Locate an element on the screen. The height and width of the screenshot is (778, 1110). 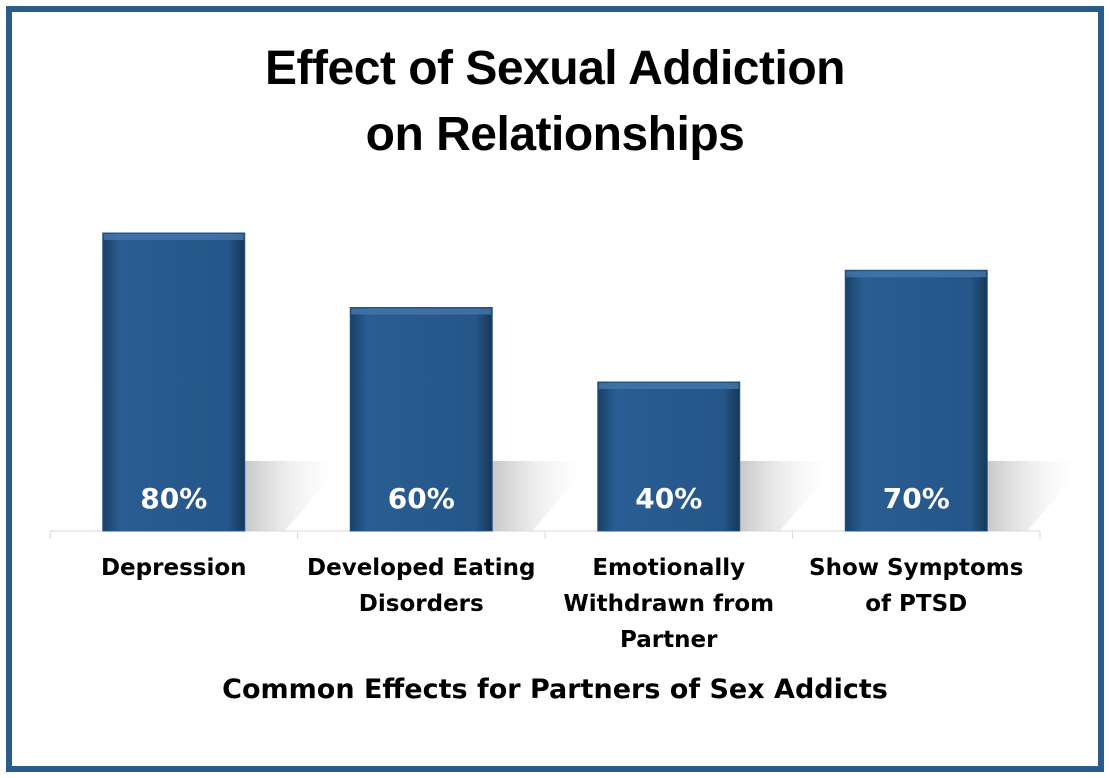
x-tick-label: Show Symptoms of PTSD is located at coordinates (916, 586).